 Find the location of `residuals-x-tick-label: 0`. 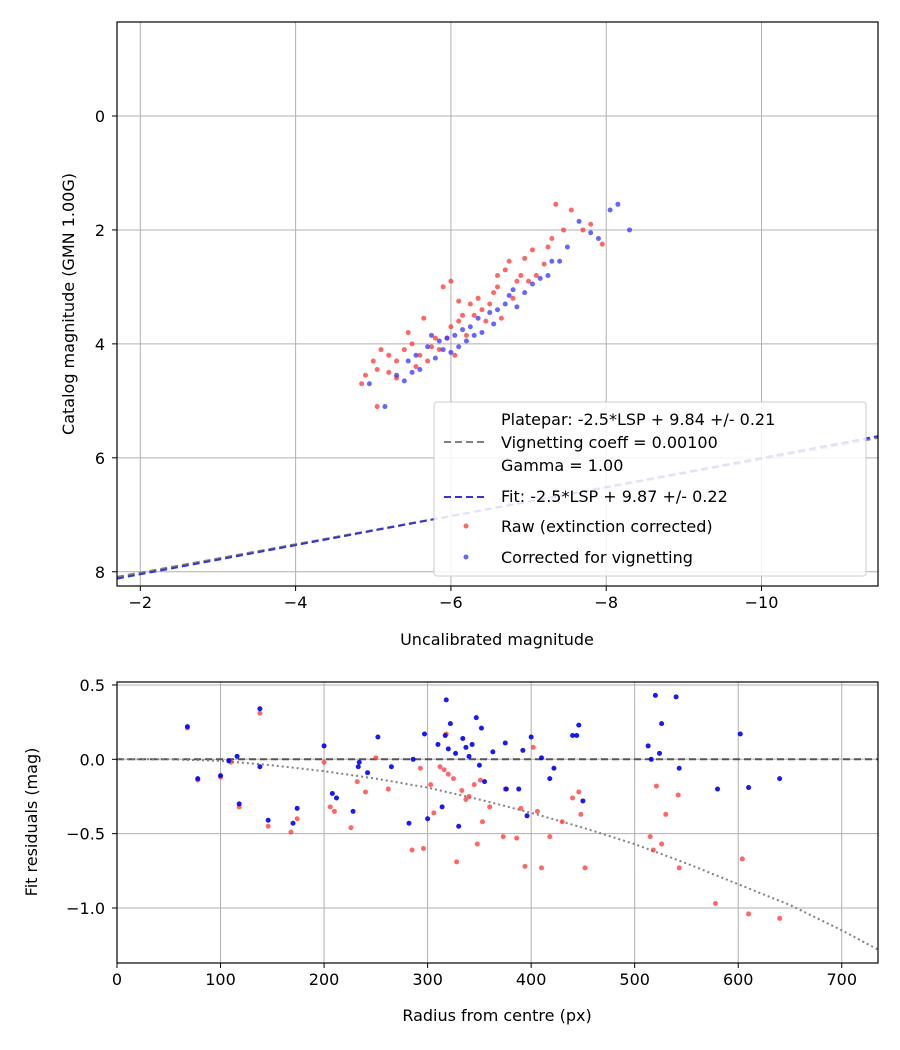

residuals-x-tick-label: 0 is located at coordinates (117, 979).